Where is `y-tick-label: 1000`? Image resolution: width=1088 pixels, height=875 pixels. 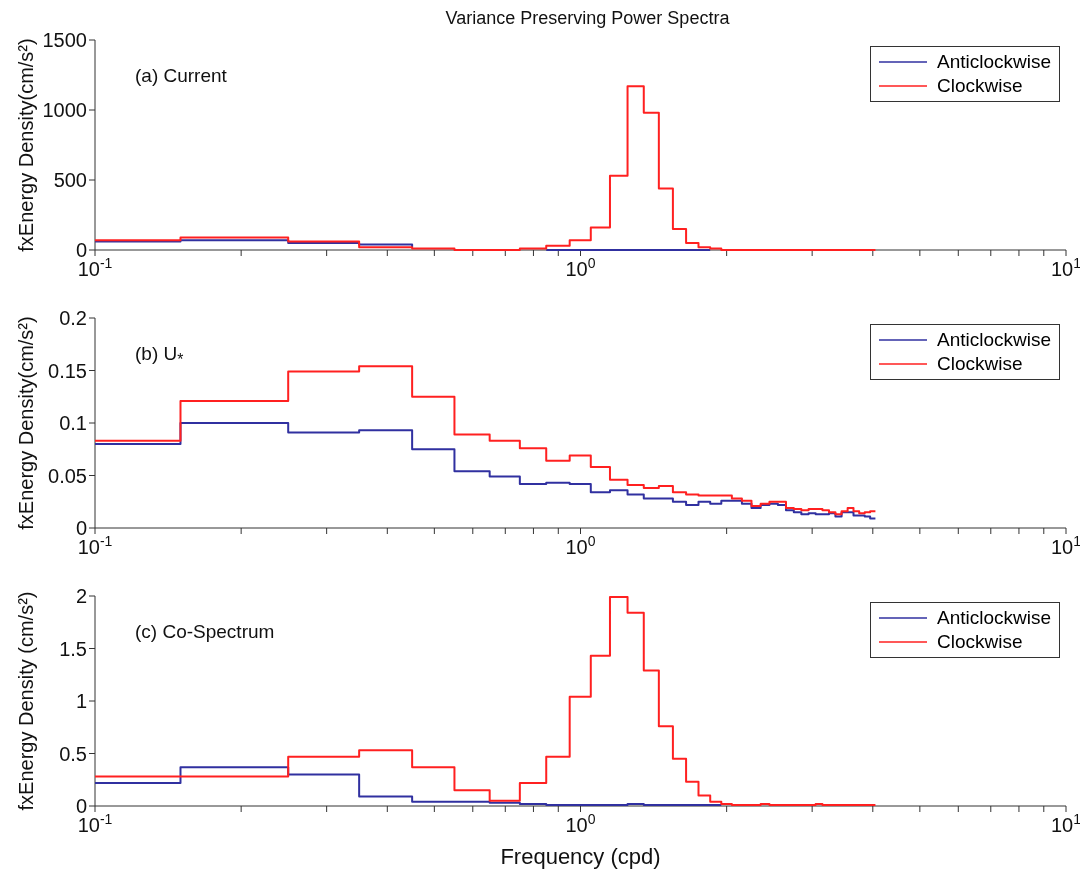
y-tick-label: 1000 is located at coordinates (64, 110).